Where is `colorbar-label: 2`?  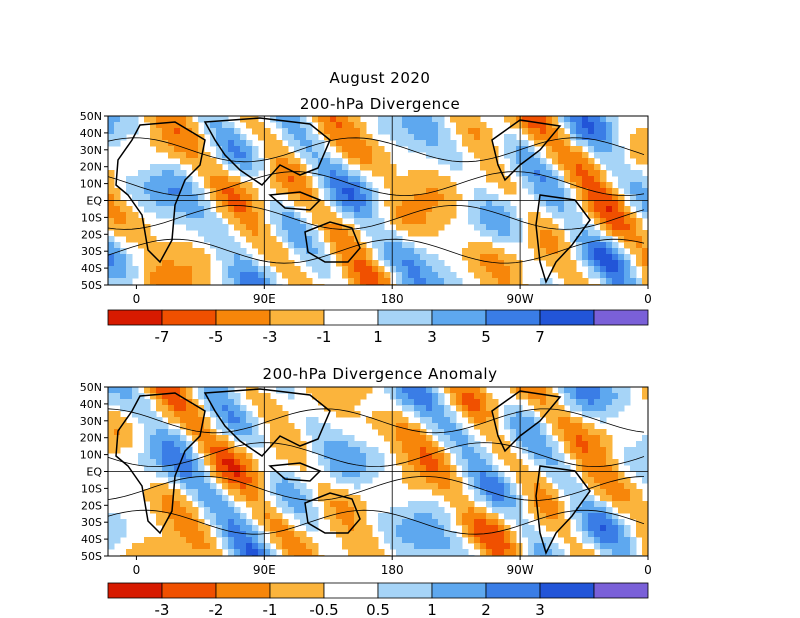
colorbar-label: 2 is located at coordinates (486, 609).